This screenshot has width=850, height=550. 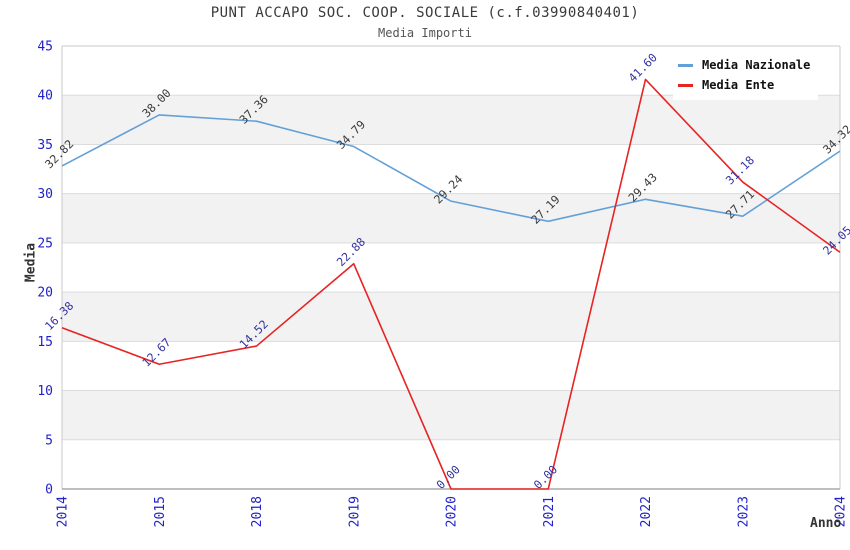 What do you see at coordinates (63, 511) in the screenshot?
I see `x-tick-label: 2014` at bounding box center [63, 511].